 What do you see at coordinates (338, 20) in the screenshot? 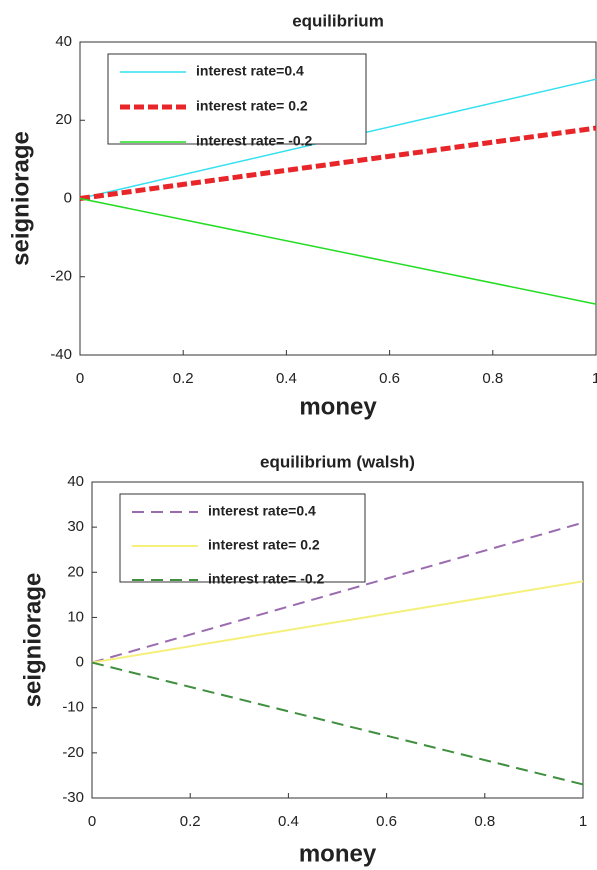
I see `chart-title: equilibrium` at bounding box center [338, 20].